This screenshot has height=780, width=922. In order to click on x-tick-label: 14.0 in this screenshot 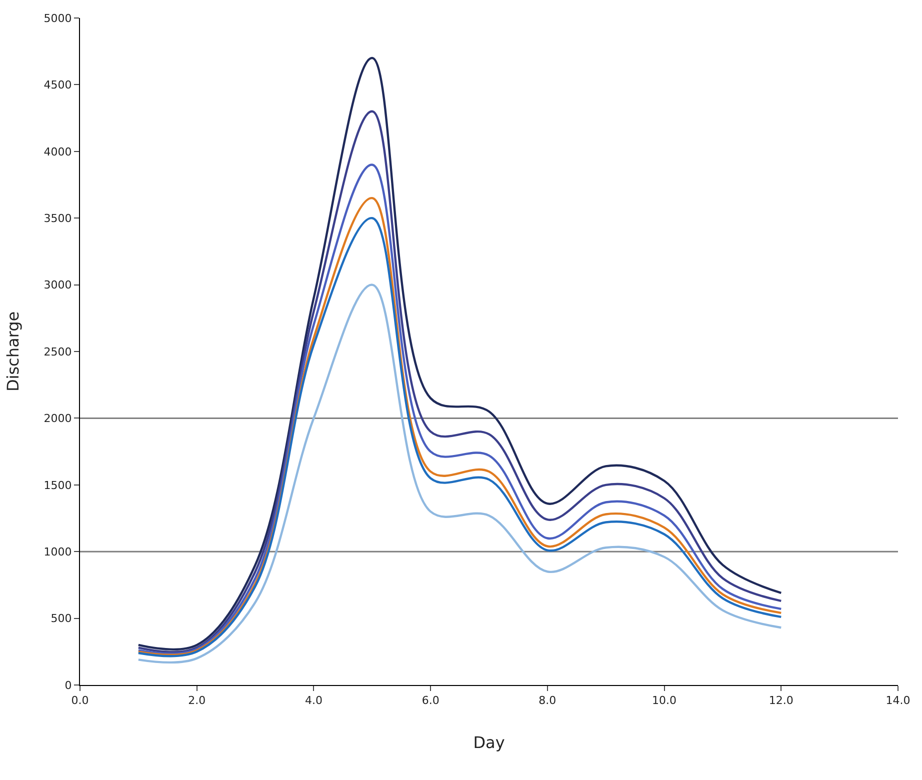, I will do `click(898, 701)`.